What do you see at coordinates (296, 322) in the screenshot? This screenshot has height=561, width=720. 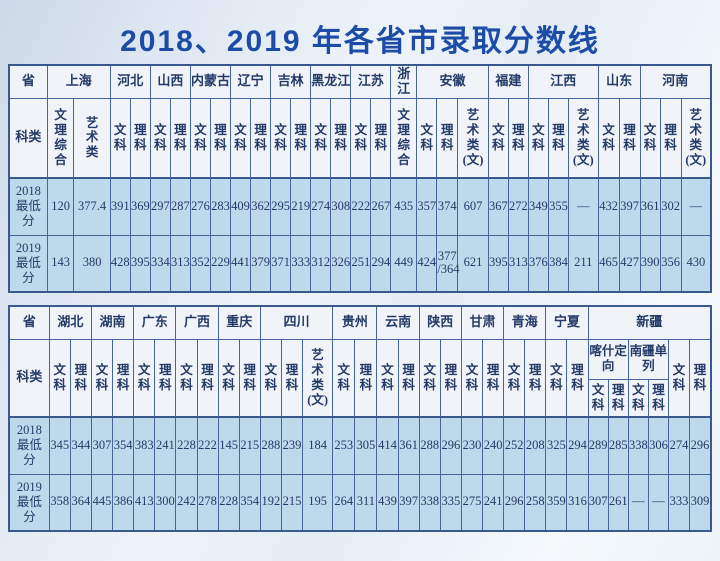 I see `province-header: 四川` at bounding box center [296, 322].